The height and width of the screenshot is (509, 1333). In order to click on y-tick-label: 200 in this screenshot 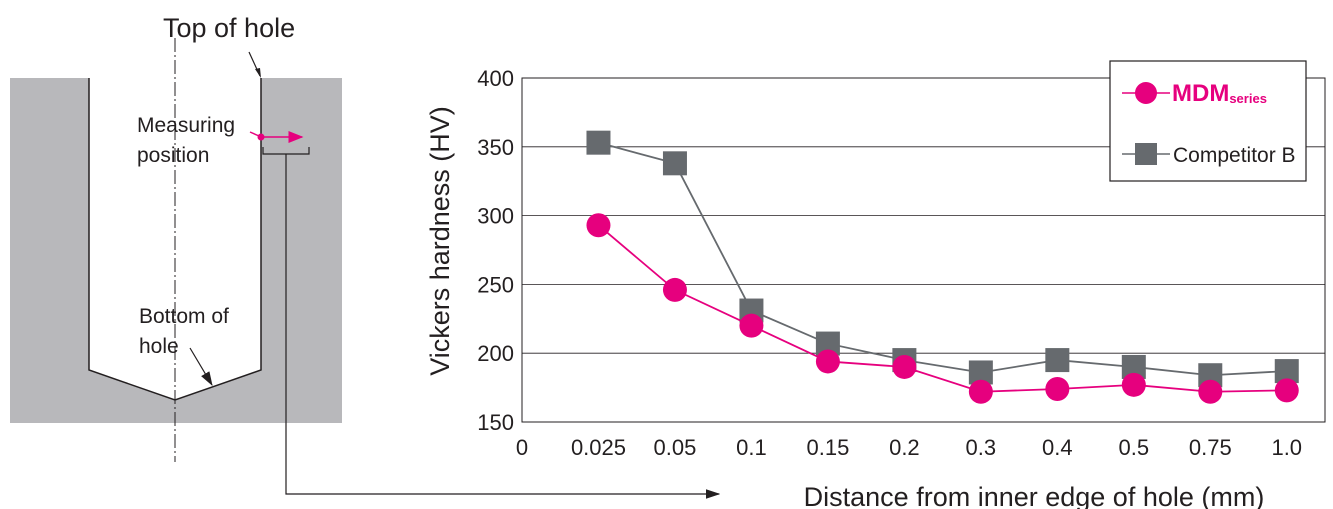, I will do `click(495, 353)`.